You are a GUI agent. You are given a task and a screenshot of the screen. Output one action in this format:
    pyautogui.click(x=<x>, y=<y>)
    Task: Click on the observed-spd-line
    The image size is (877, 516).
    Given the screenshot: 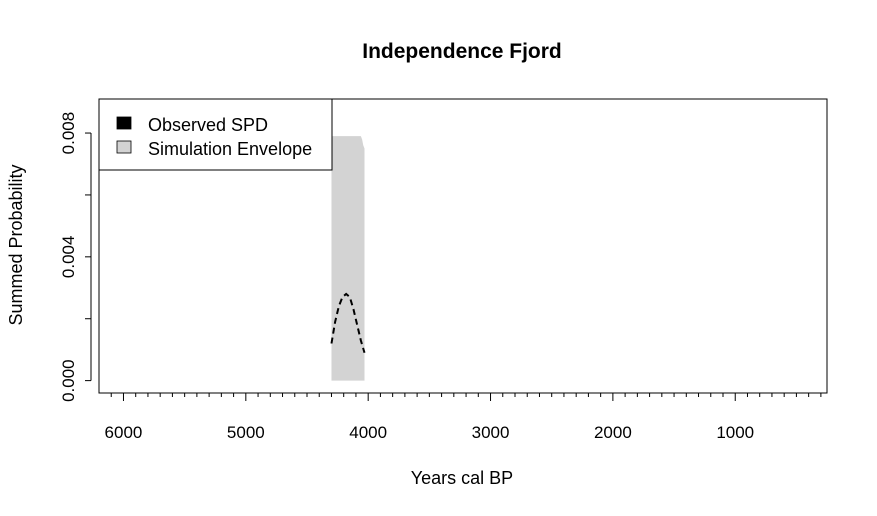 What is the action you would take?
    pyautogui.click(x=348, y=323)
    